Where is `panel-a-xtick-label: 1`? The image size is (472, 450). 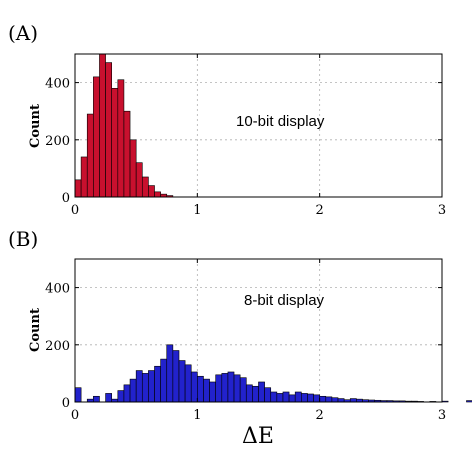 panel-a-xtick-label: 1 is located at coordinates (197, 210).